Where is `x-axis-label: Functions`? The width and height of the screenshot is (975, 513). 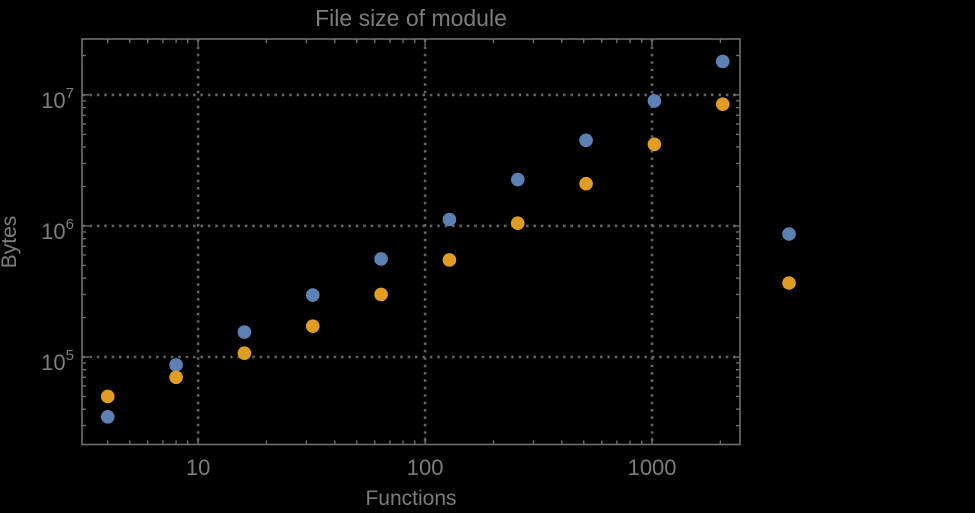 x-axis-label: Functions is located at coordinates (410, 498).